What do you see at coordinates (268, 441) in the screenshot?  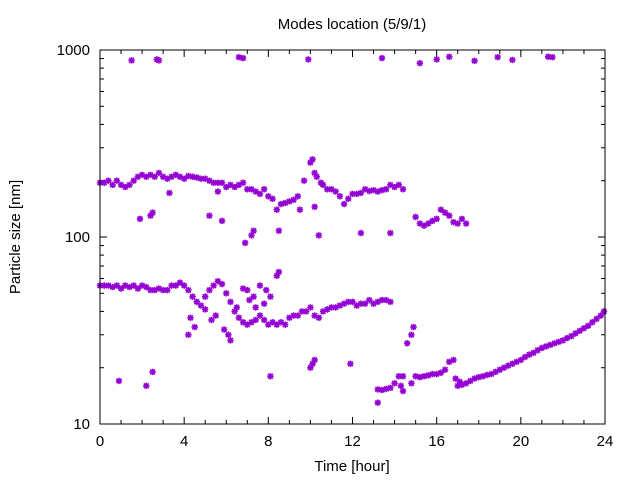 I see `x-tick-label: 8` at bounding box center [268, 441].